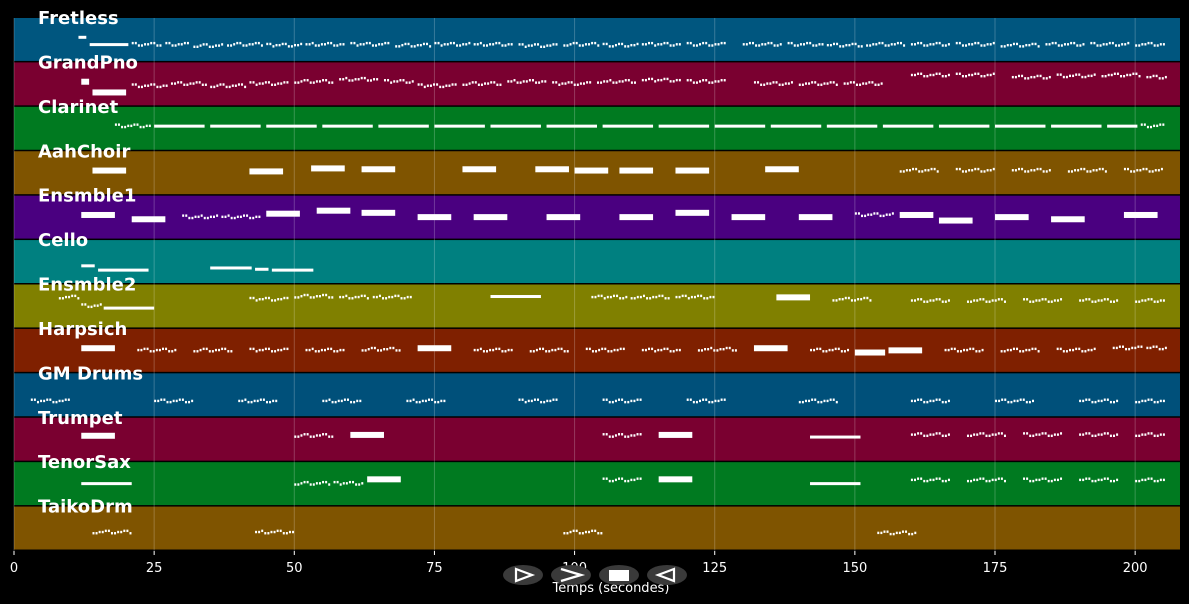 The height and width of the screenshot is (604, 1189). Describe the element at coordinates (523, 575) in the screenshot. I see `play-button` at that location.